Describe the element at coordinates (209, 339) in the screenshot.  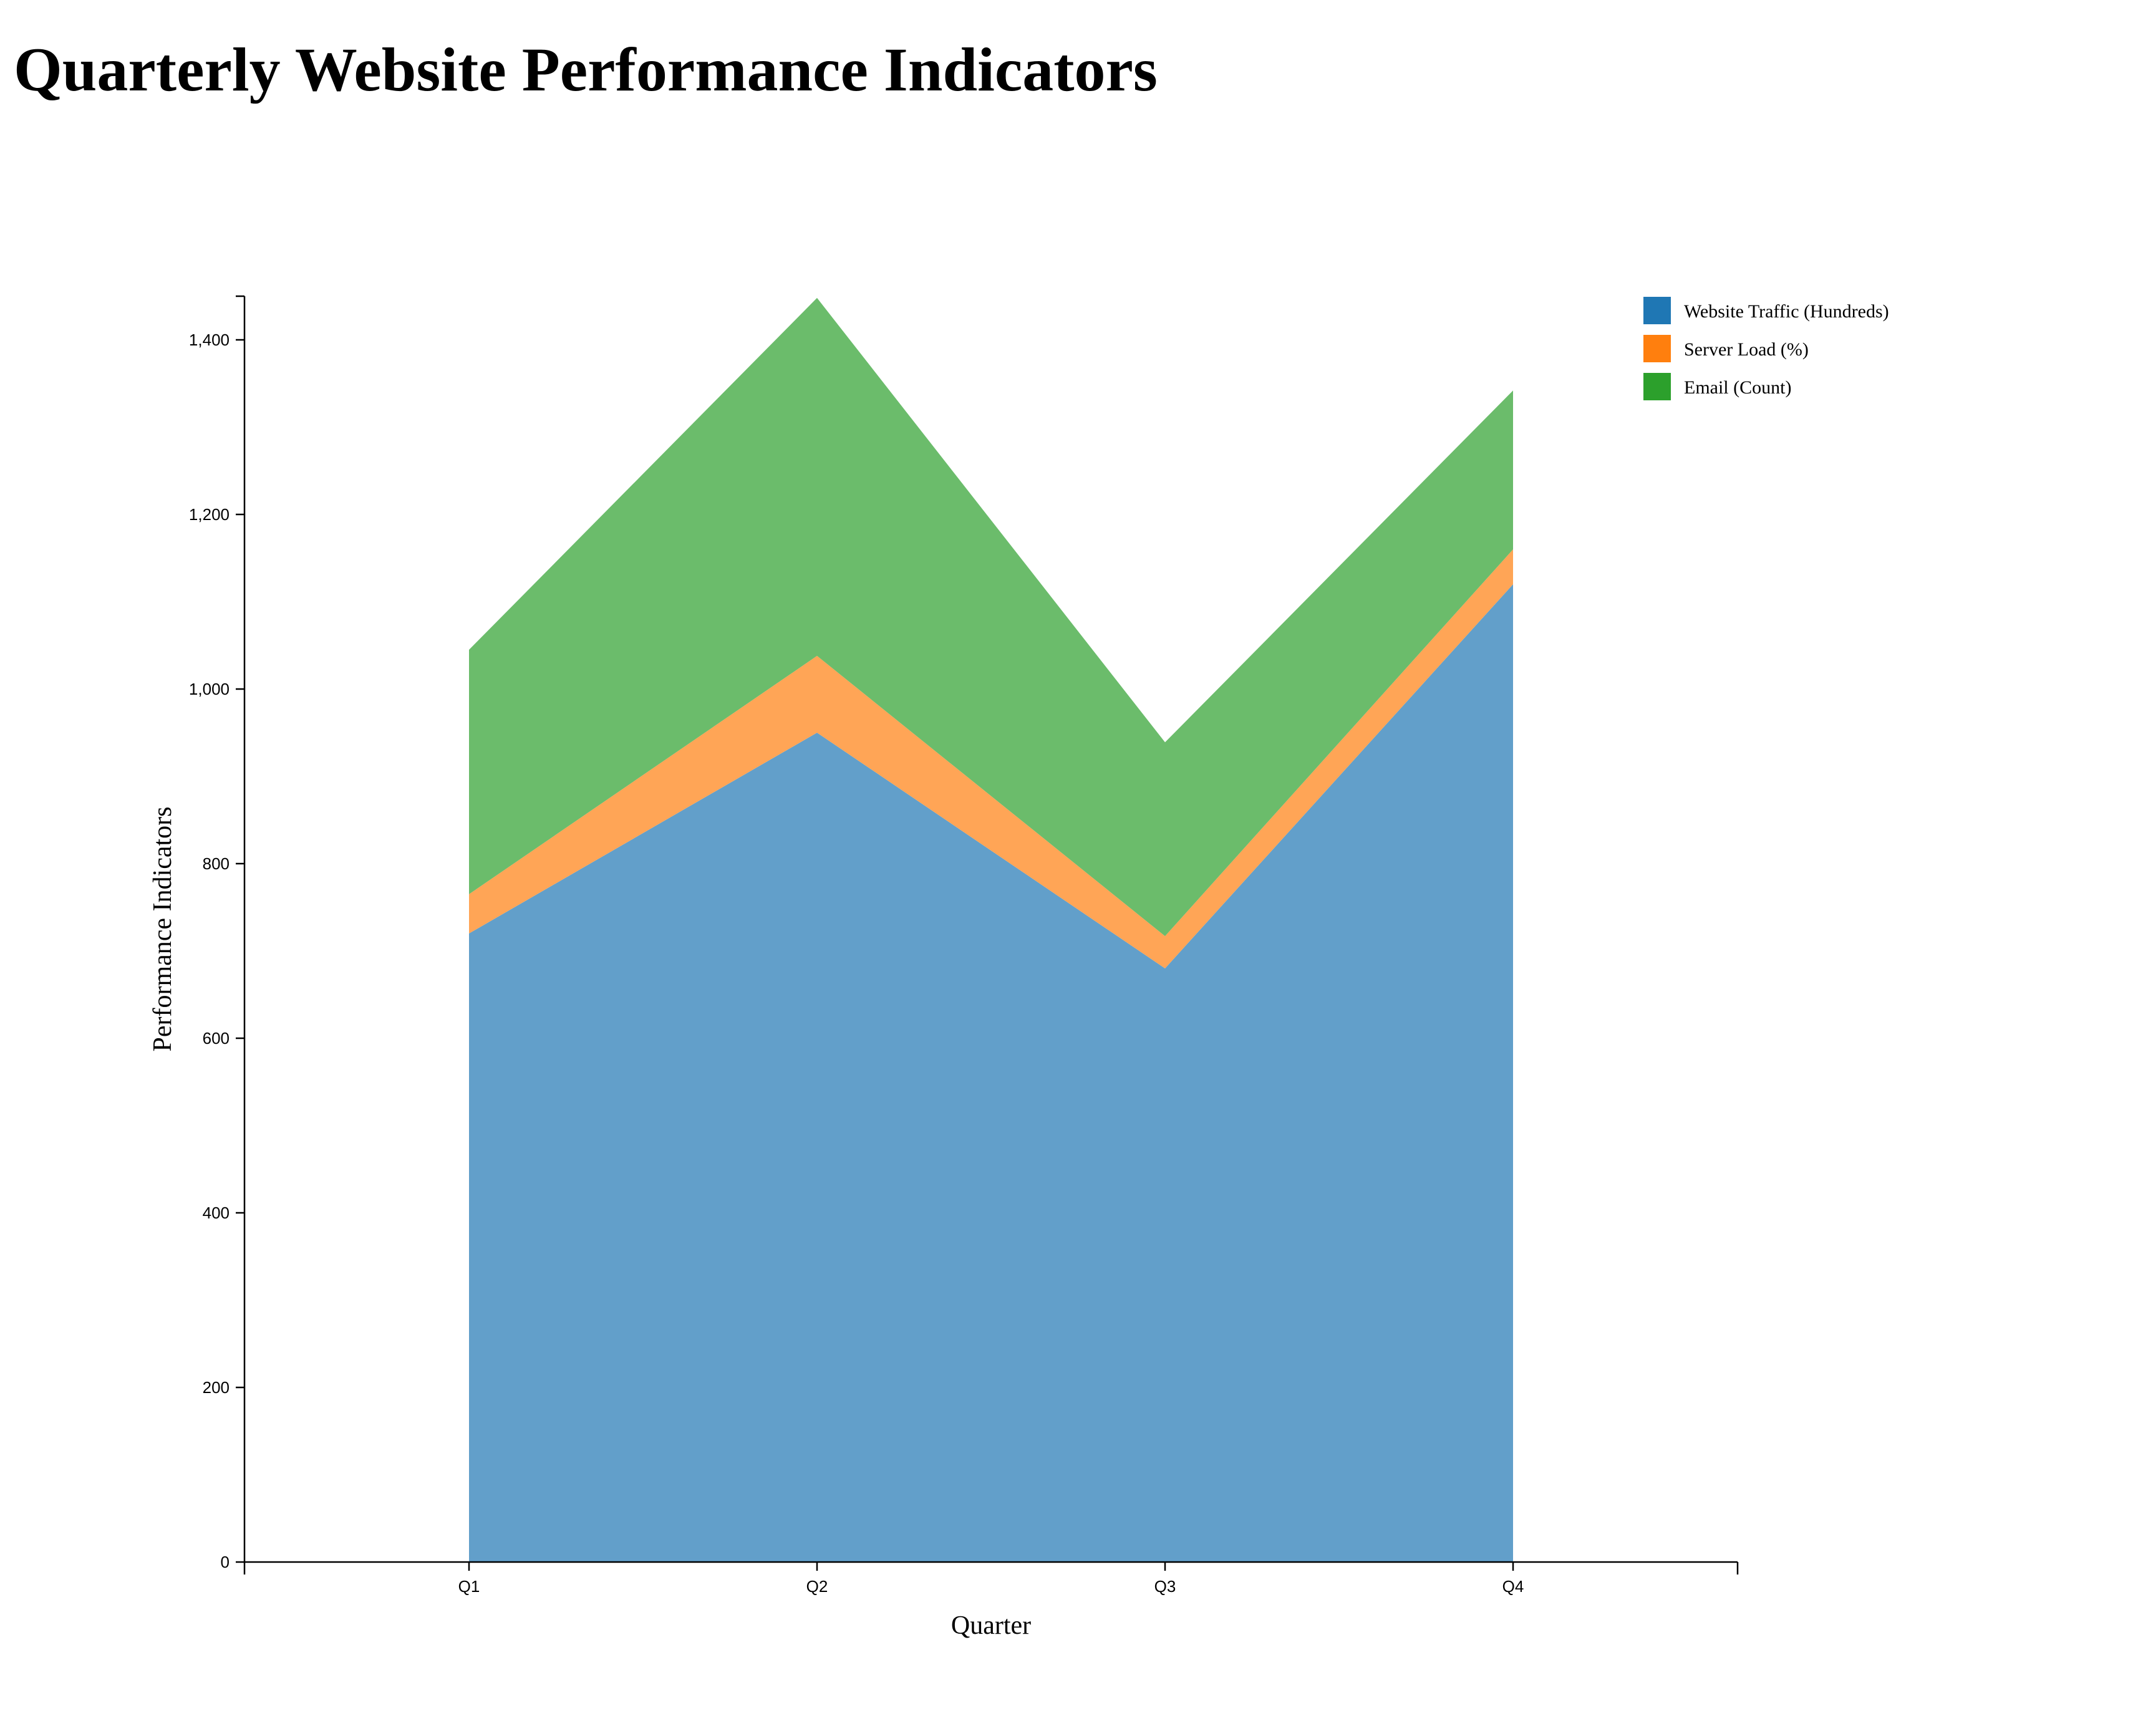
I see `y-tick-label: 1,400` at that location.